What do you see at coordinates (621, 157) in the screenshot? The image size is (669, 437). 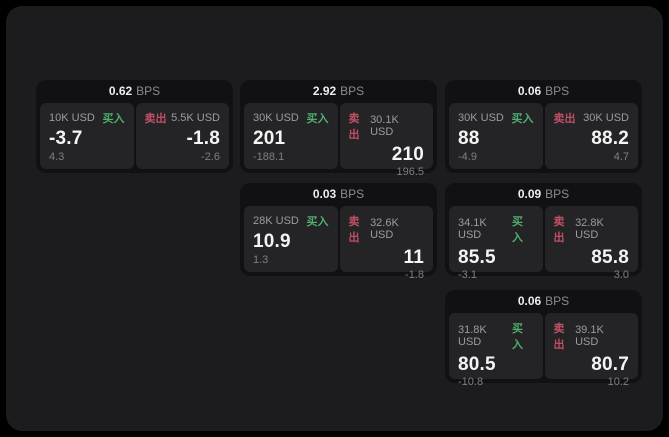 I see `sell-change: 4.7` at bounding box center [621, 157].